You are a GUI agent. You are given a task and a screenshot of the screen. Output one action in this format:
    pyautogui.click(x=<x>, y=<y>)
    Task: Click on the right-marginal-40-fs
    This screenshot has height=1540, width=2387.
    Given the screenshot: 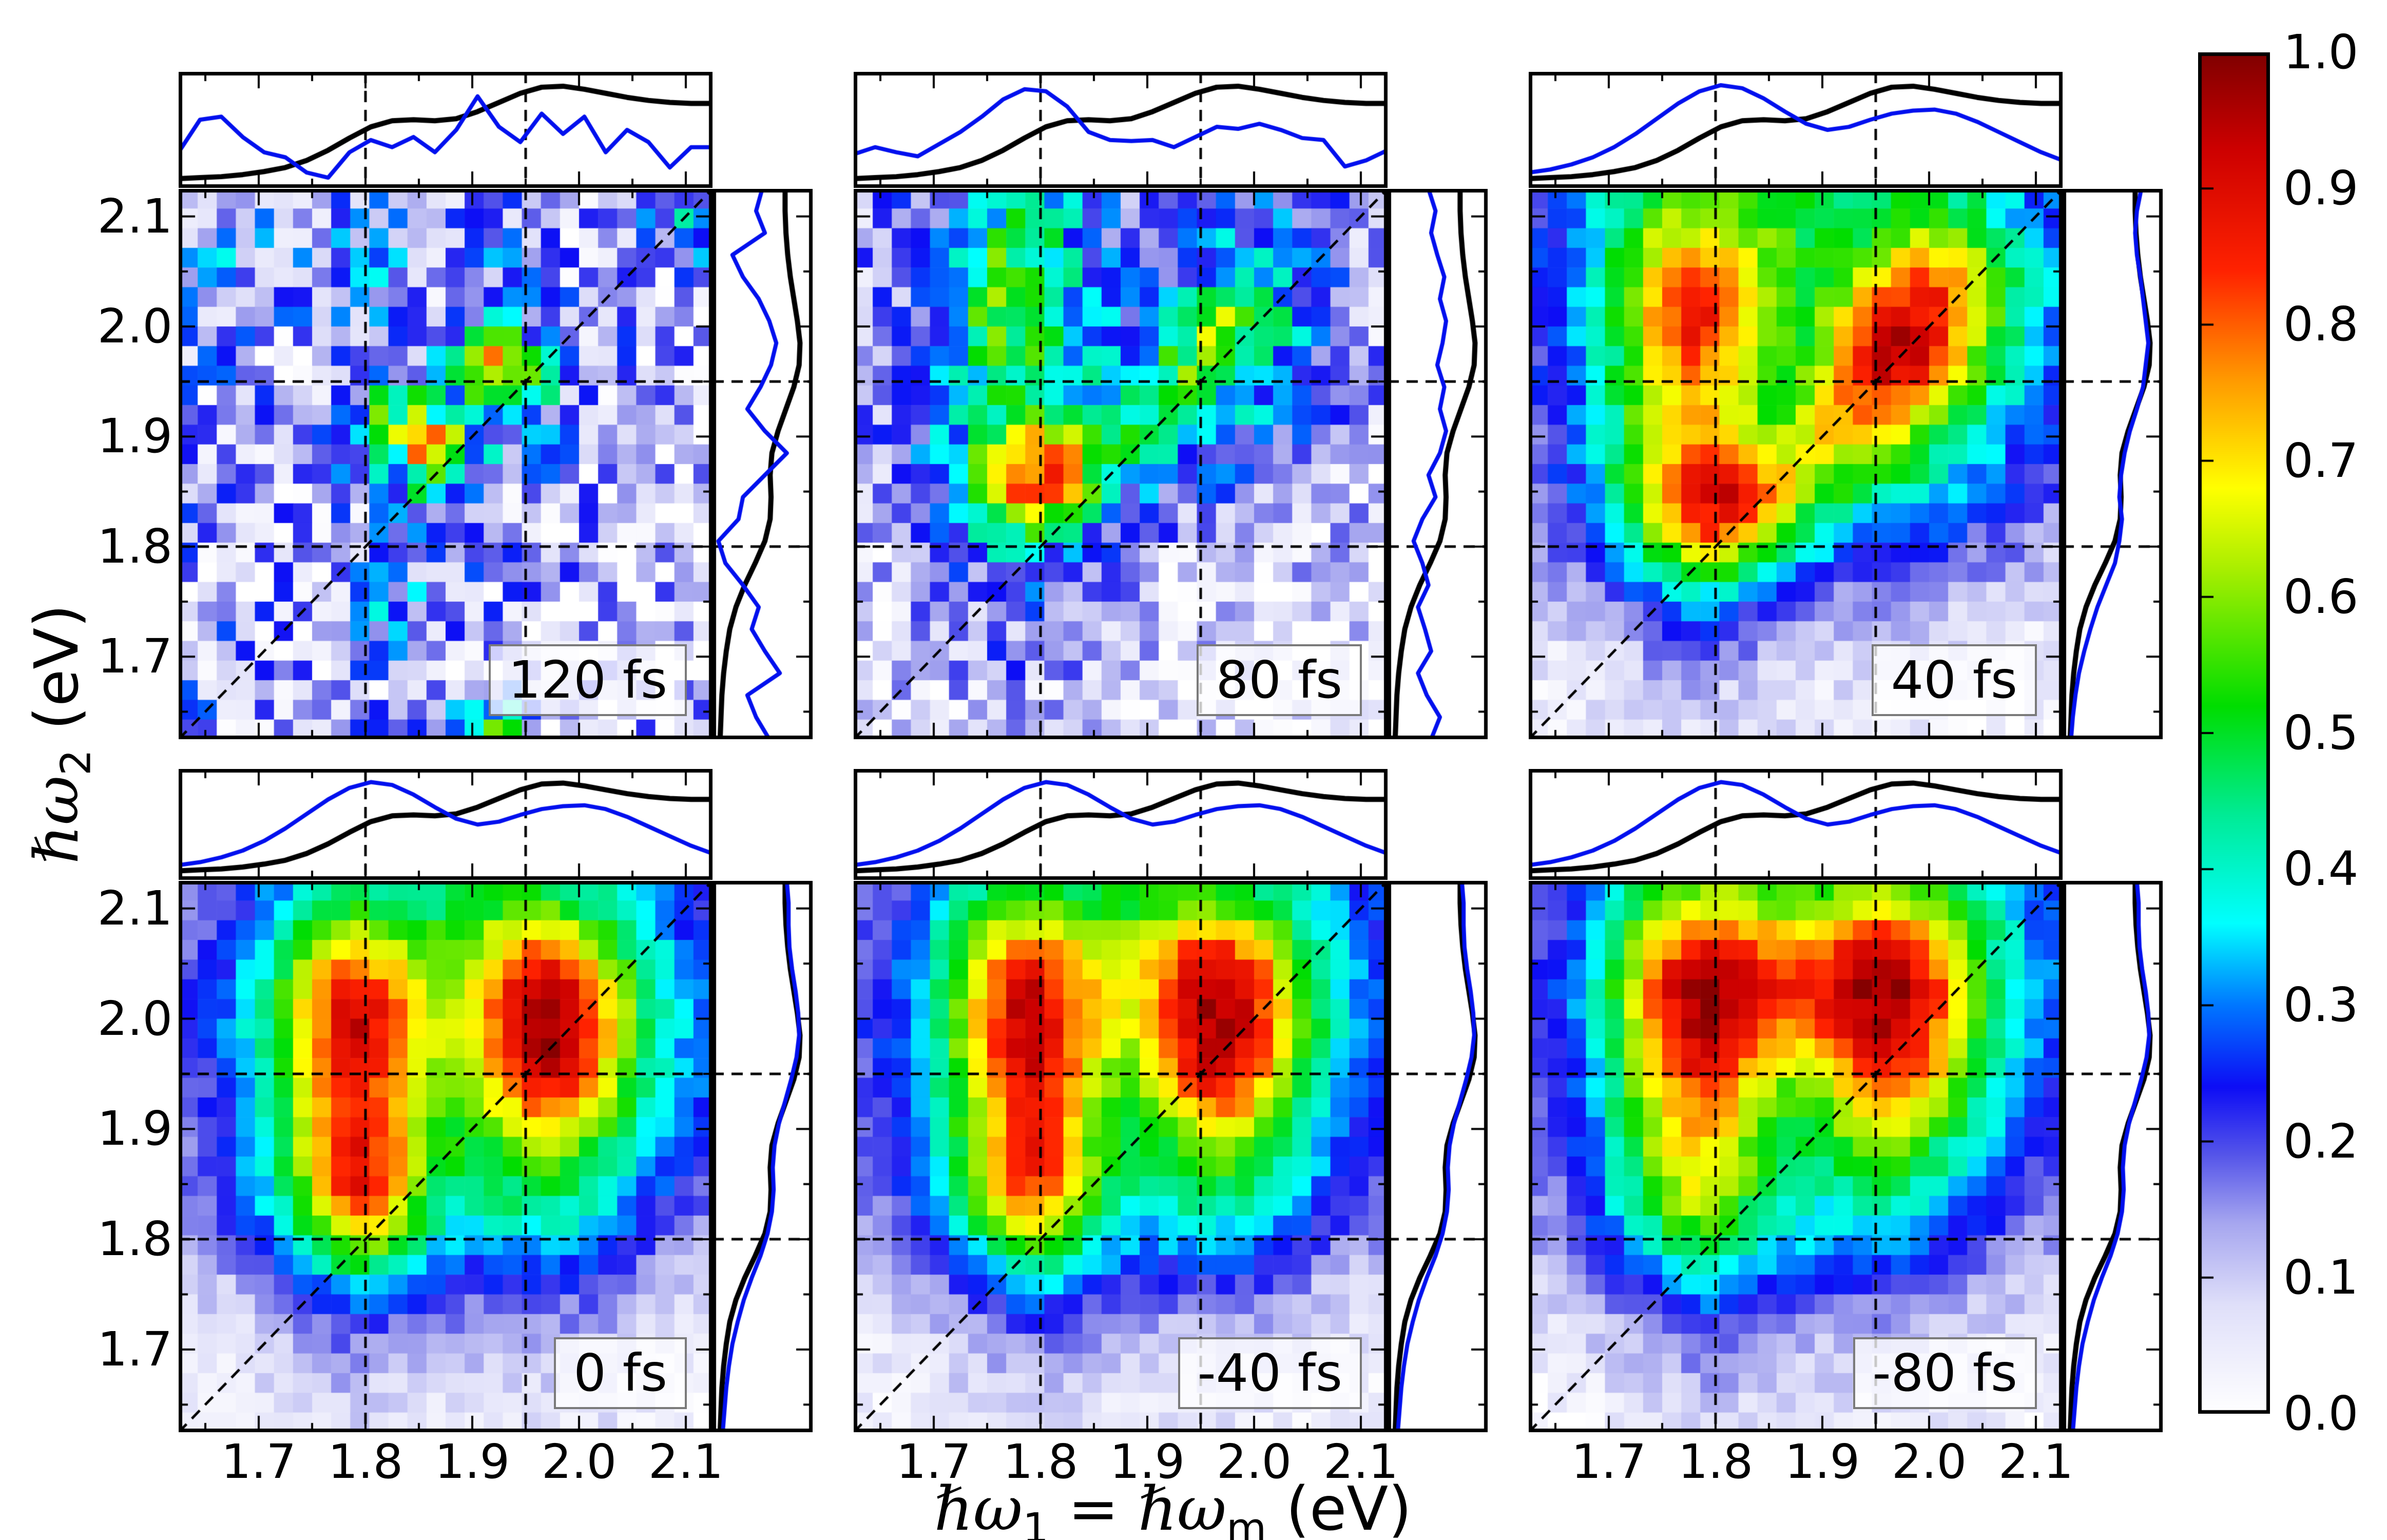 What is the action you would take?
    pyautogui.click(x=2113, y=464)
    